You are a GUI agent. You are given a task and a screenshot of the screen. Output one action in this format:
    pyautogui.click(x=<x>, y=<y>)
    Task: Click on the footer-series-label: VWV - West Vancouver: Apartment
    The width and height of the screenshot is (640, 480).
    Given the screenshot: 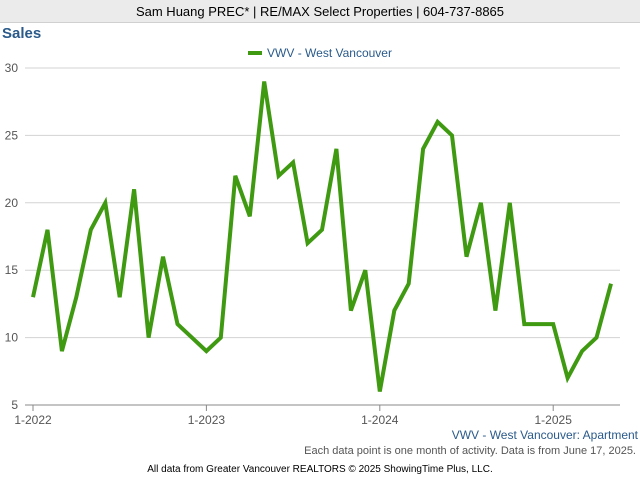 What is the action you would take?
    pyautogui.click(x=544, y=435)
    